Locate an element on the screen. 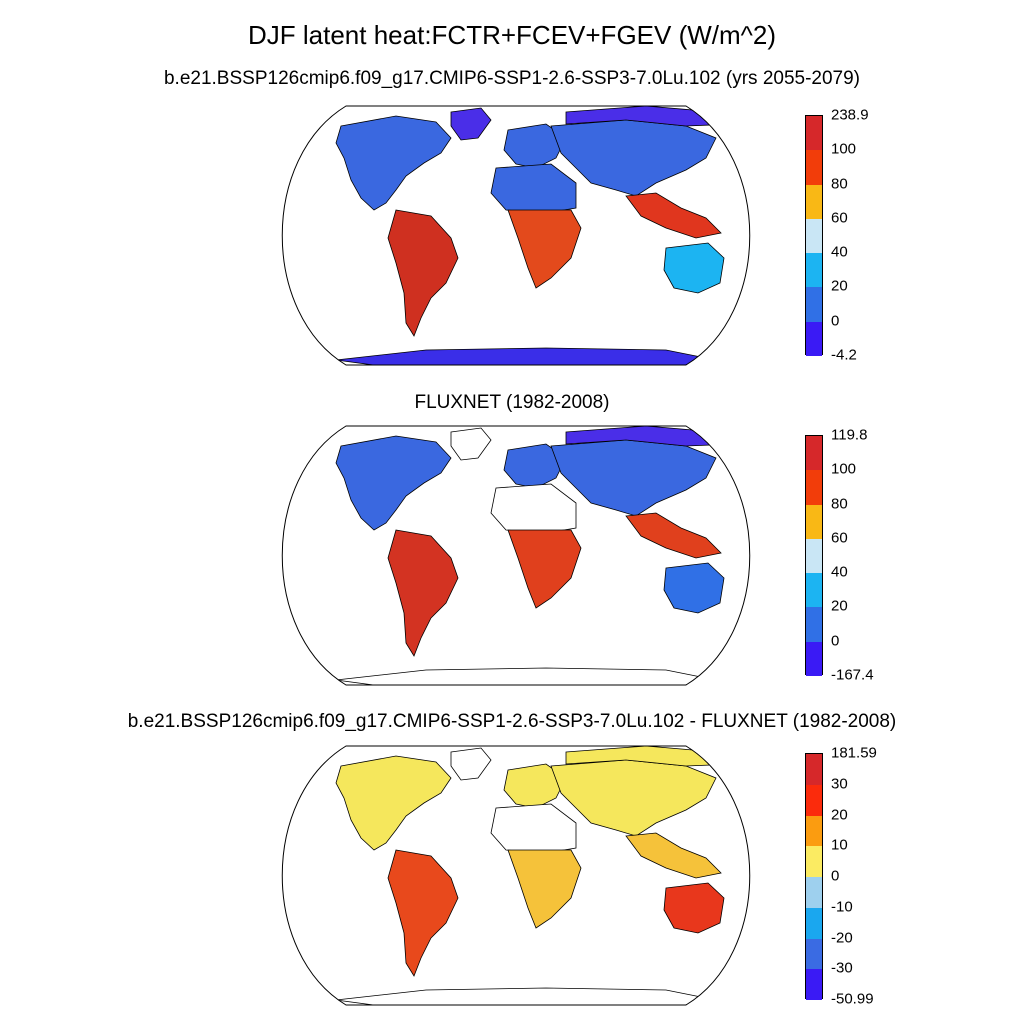 The height and width of the screenshot is (1024, 1024). colorbar-label: -30 is located at coordinates (842, 968).